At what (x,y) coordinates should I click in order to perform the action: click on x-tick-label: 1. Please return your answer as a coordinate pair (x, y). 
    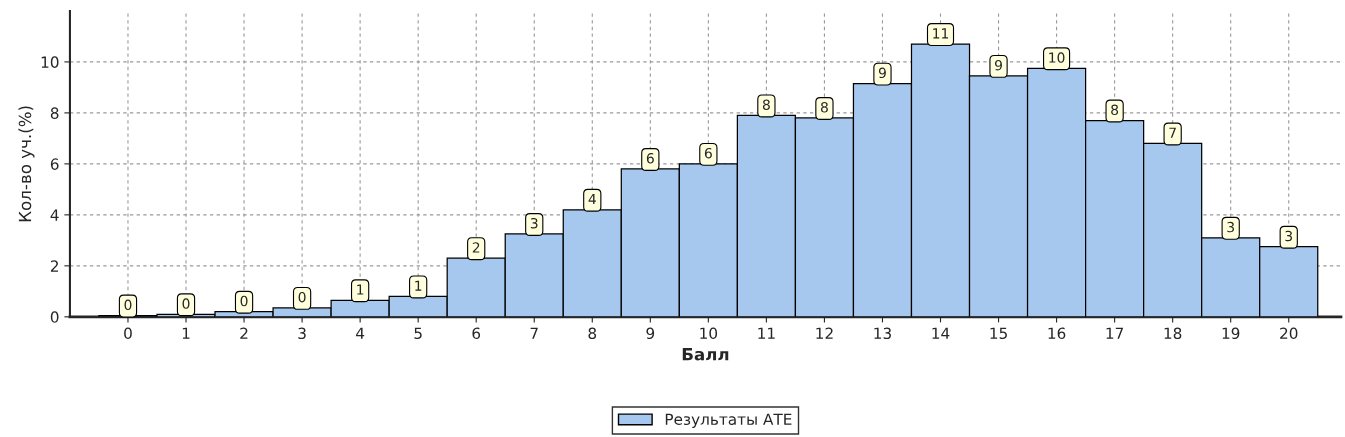
    Looking at the image, I should click on (186, 333).